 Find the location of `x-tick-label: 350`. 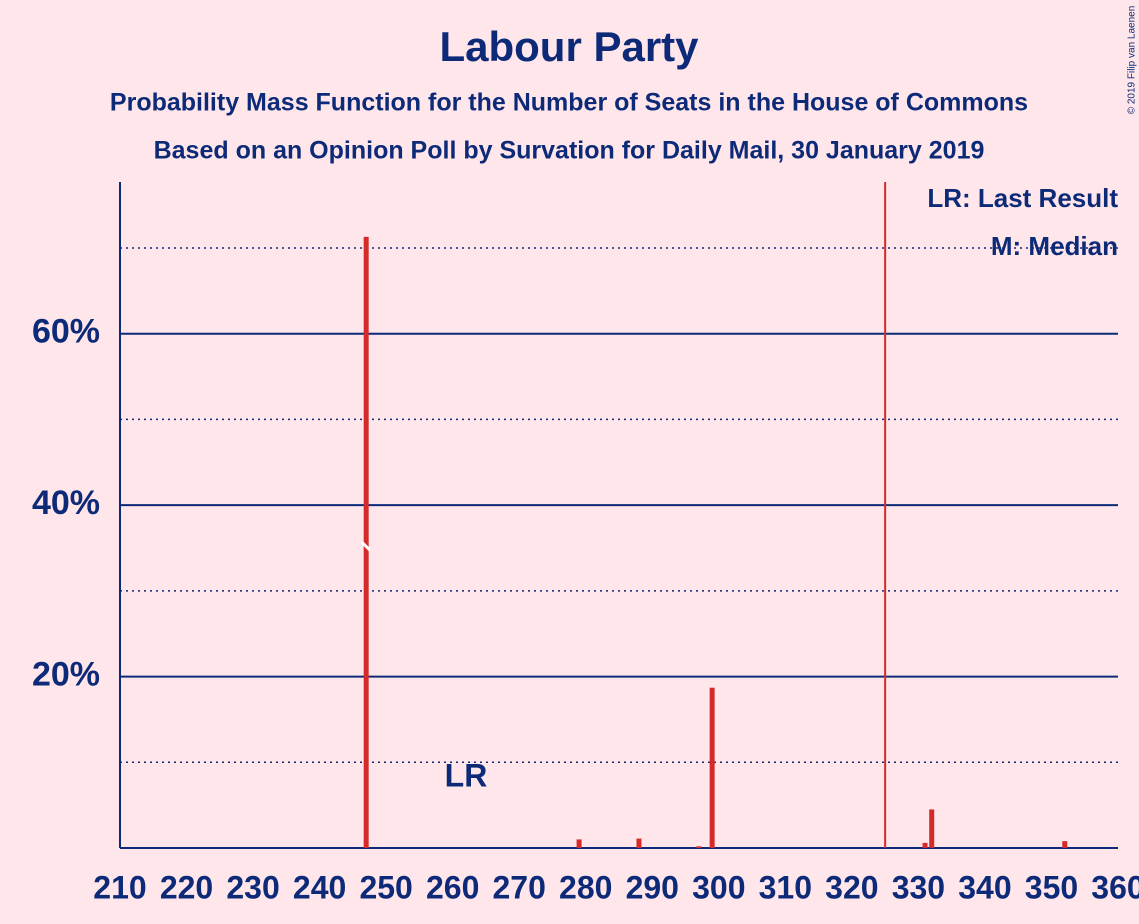

x-tick-label: 350 is located at coordinates (1051, 887).